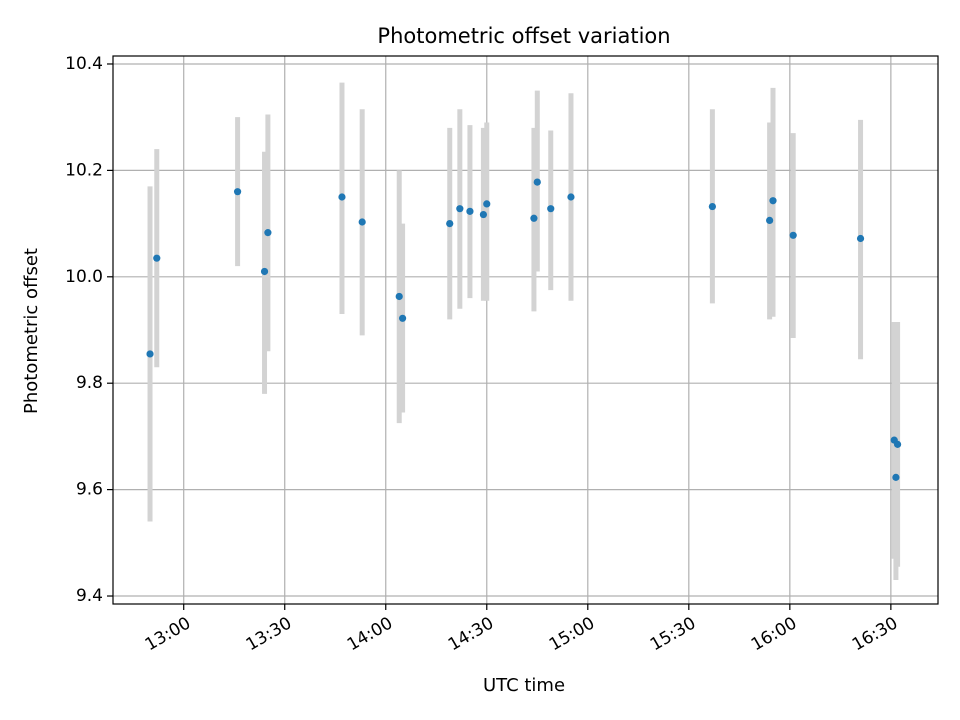 The image size is (960, 720). I want to click on x-tick-label: 15:30, so click(673, 634).